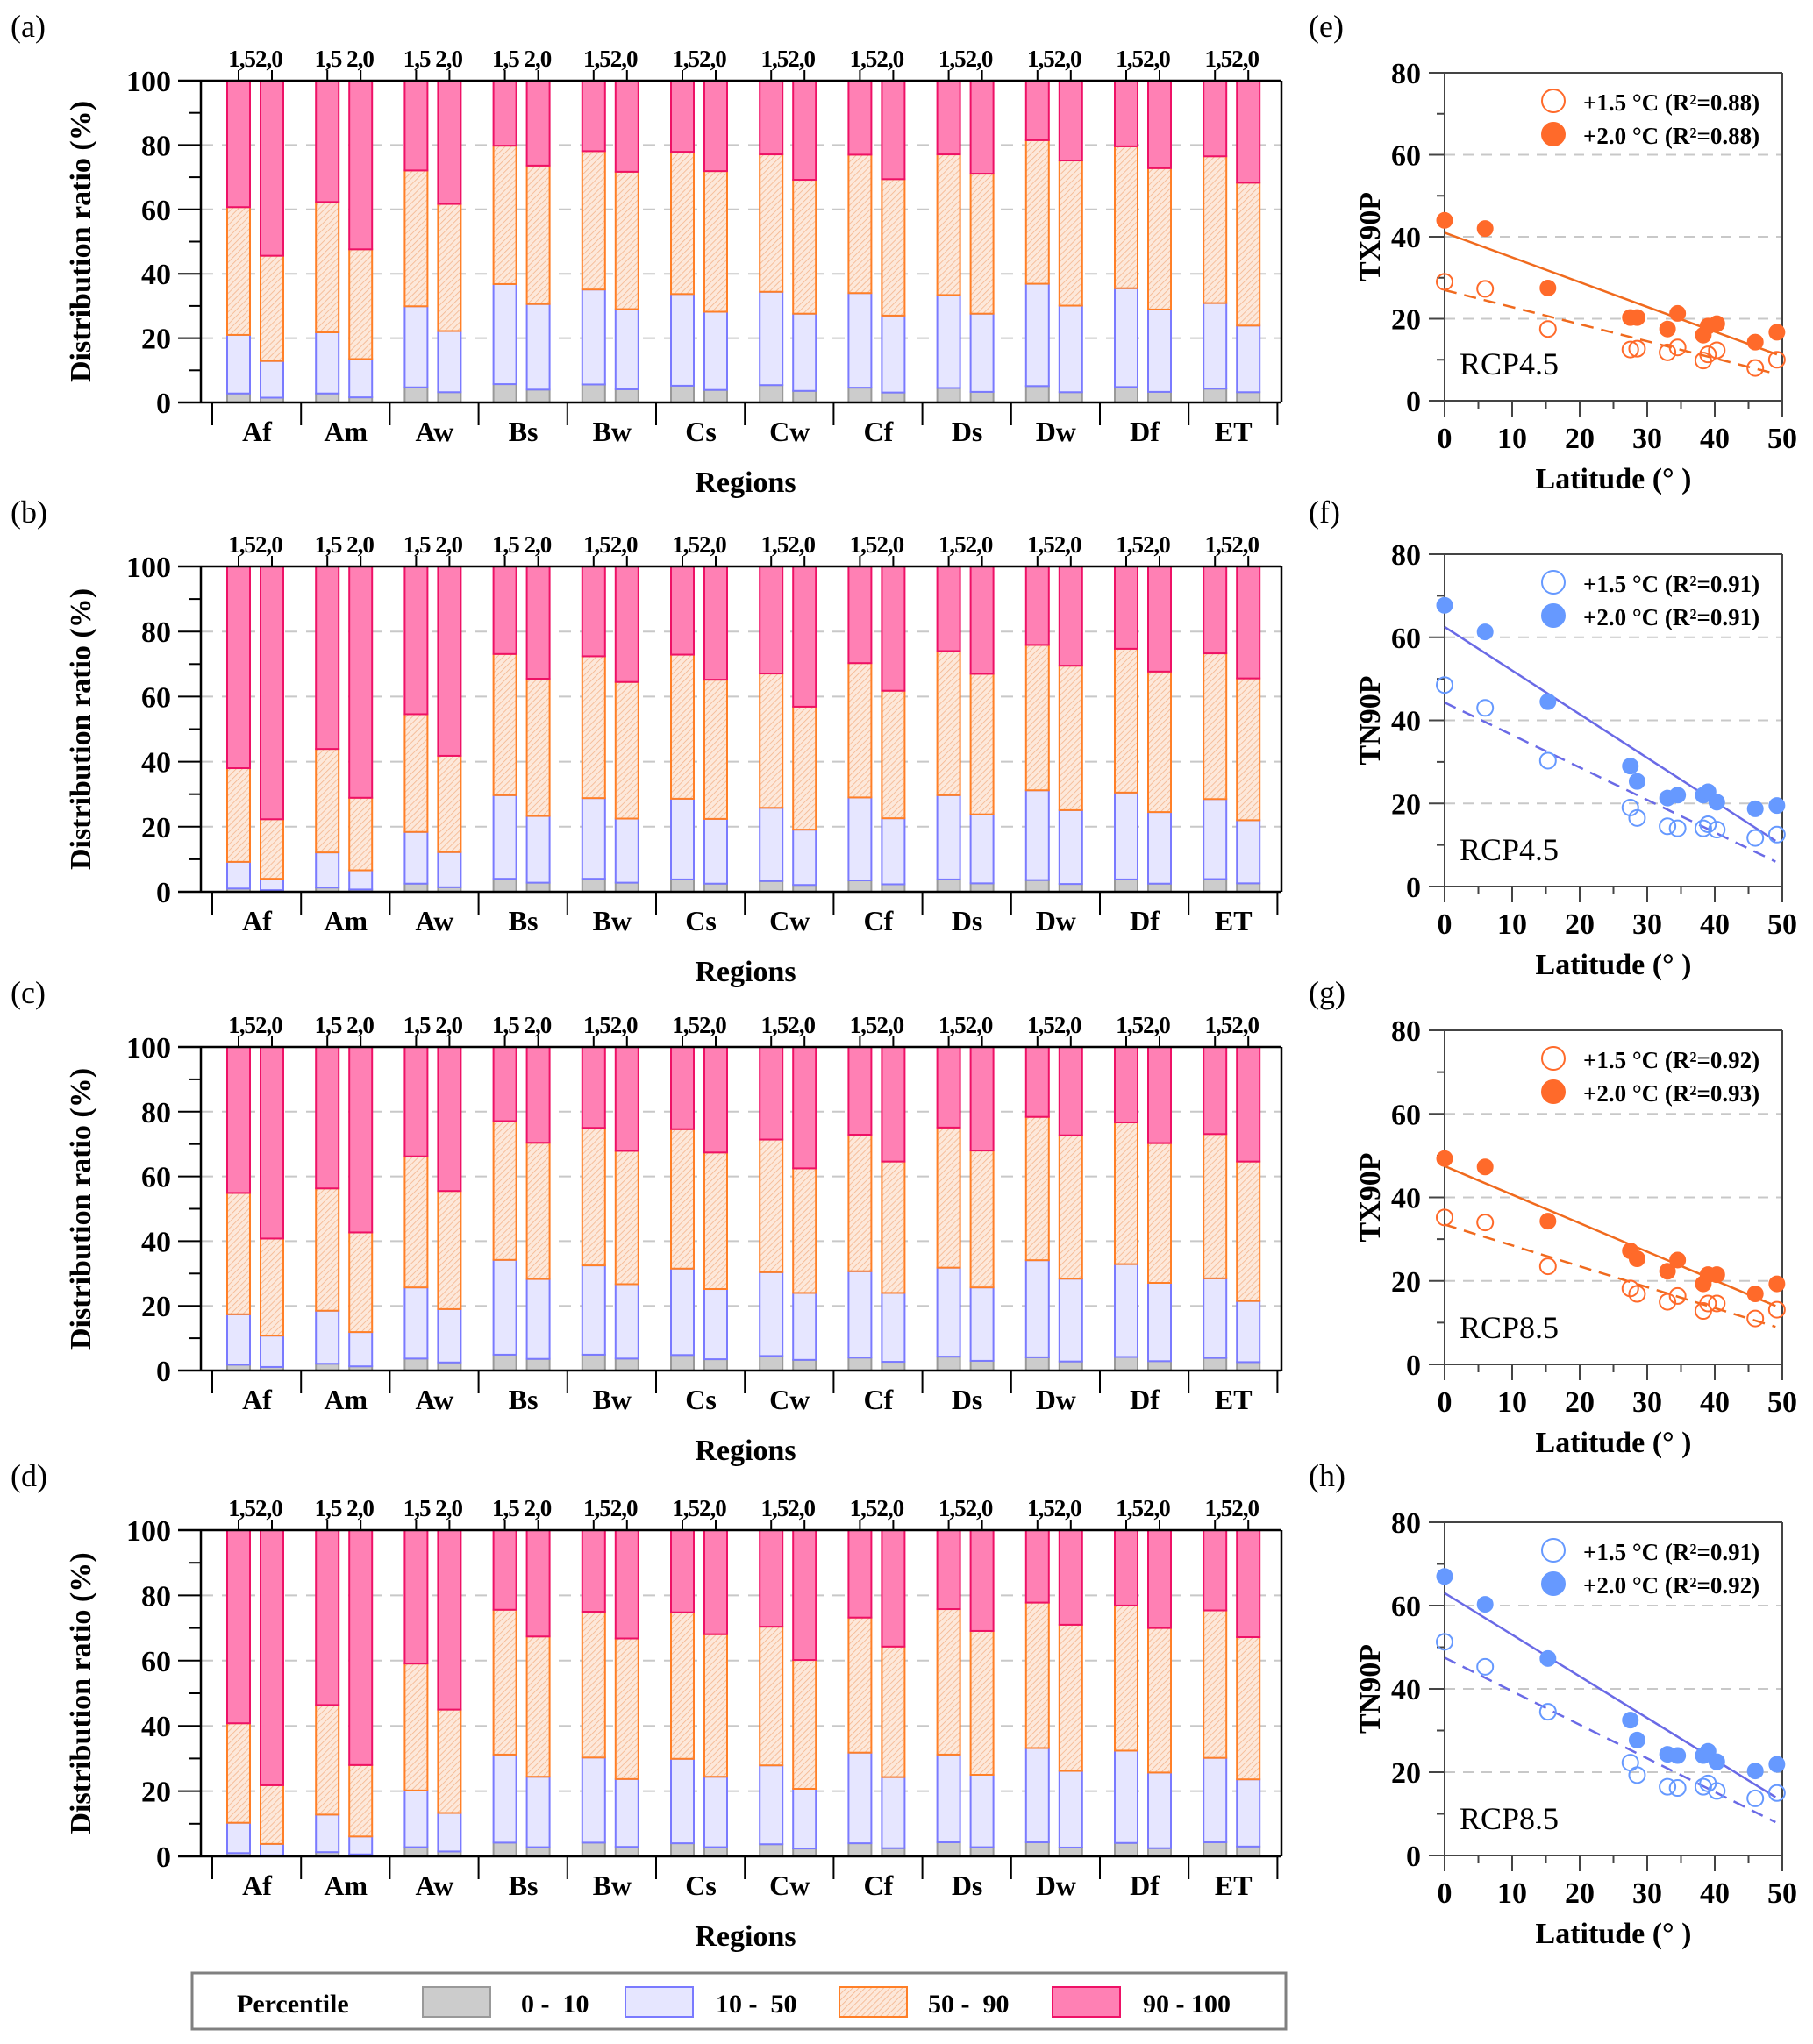  Describe the element at coordinates (148, 1048) in the screenshot. I see `y-tick-label: 100` at that location.